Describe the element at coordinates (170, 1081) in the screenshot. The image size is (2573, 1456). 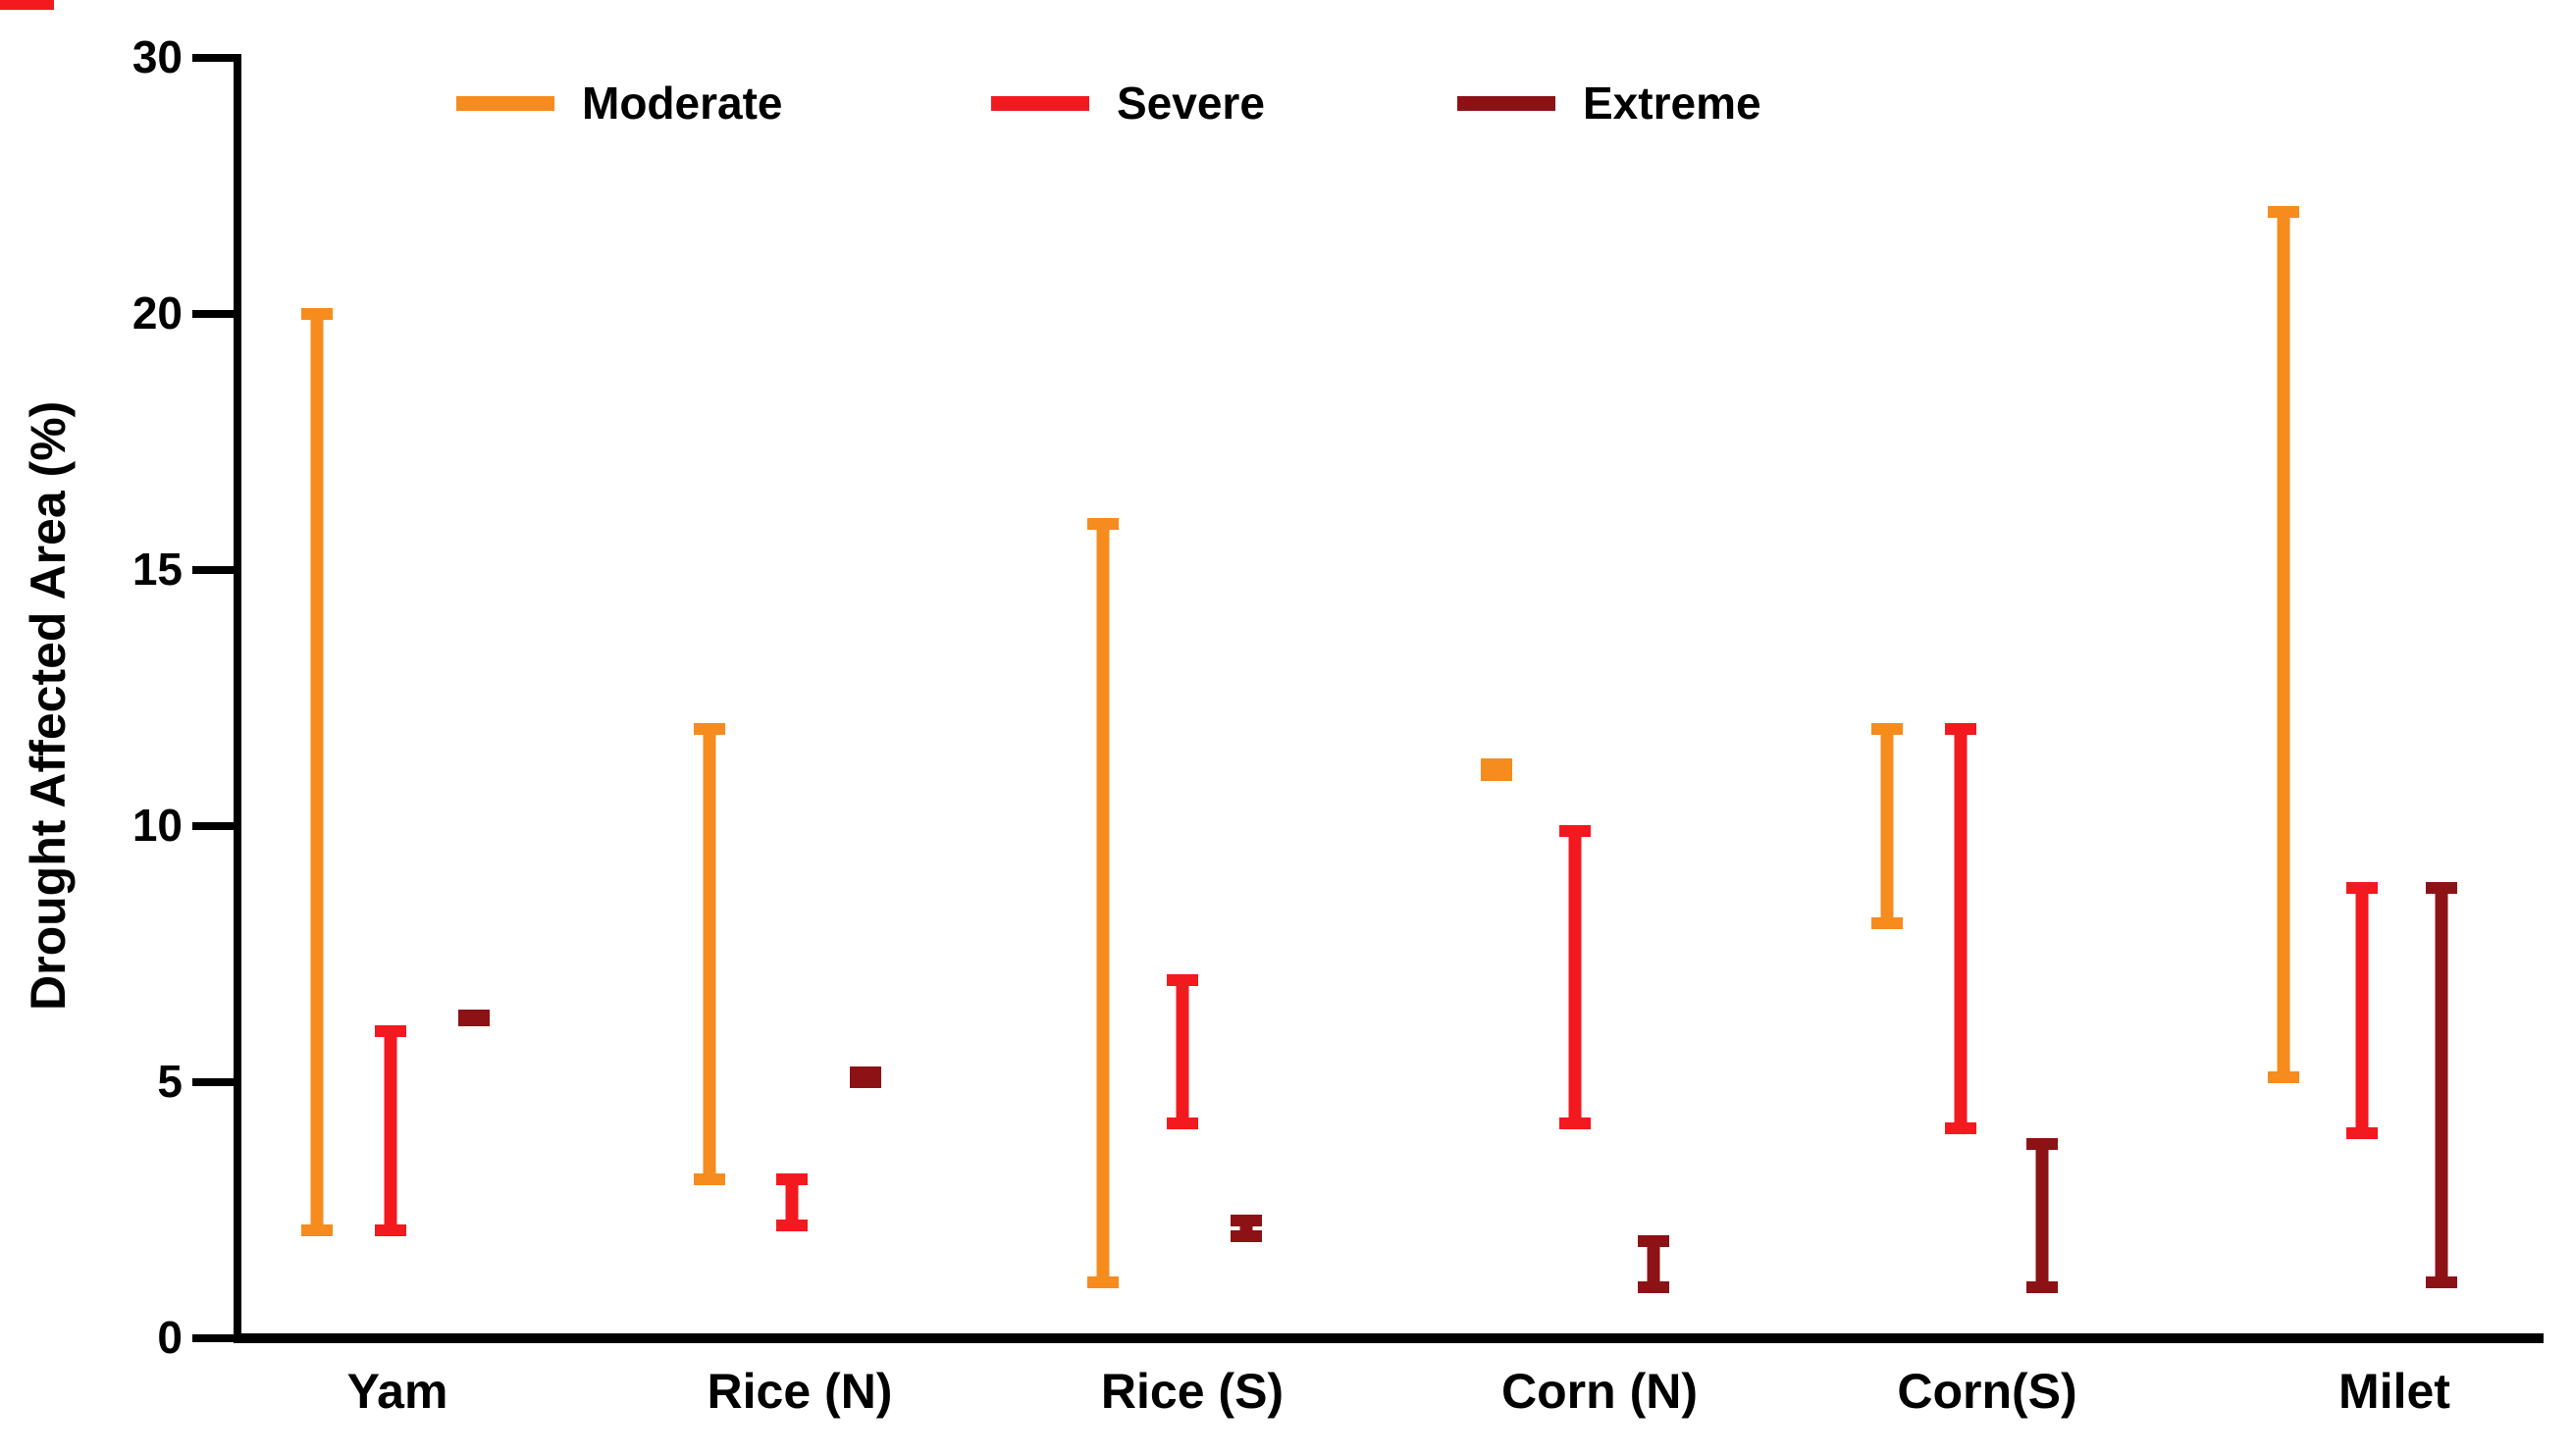
I see `y-tick-label: 5` at that location.